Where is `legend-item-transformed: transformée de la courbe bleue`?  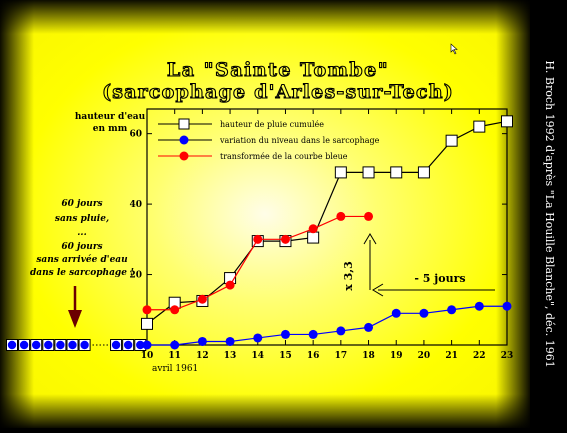
legend-item-transformed: transformée de la courbe bleue is located at coordinates (253, 156).